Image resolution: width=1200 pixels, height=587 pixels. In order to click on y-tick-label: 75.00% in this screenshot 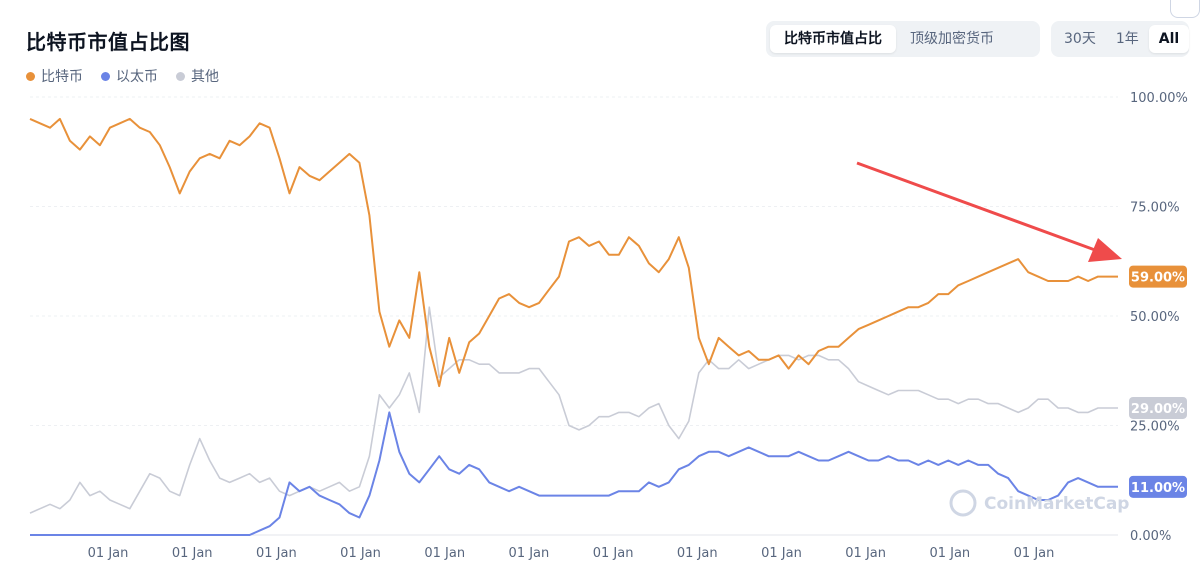, I will do `click(1155, 208)`.